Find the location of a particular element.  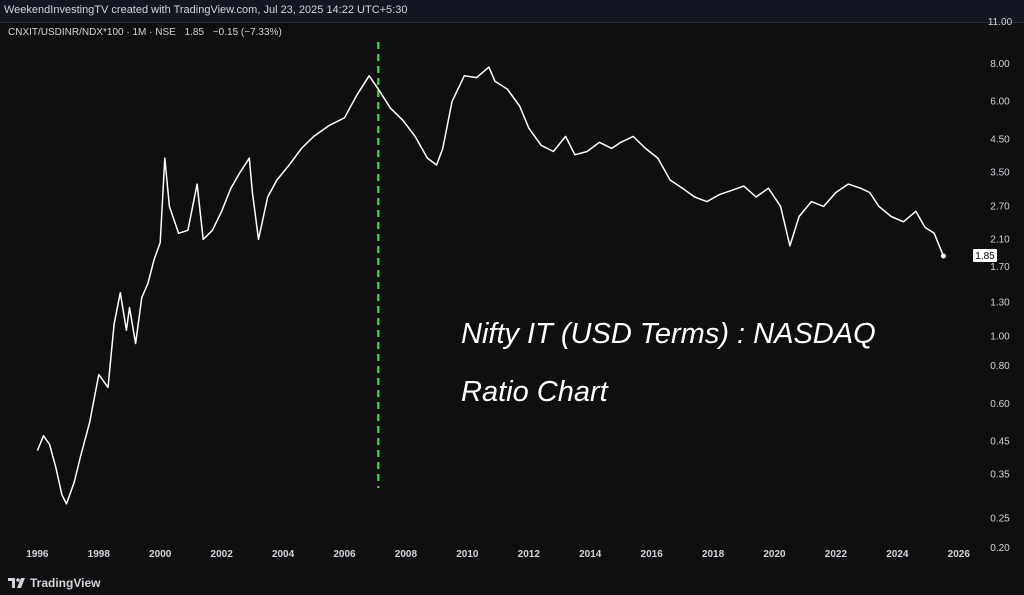

x-tick-label: 2018 is located at coordinates (713, 554).